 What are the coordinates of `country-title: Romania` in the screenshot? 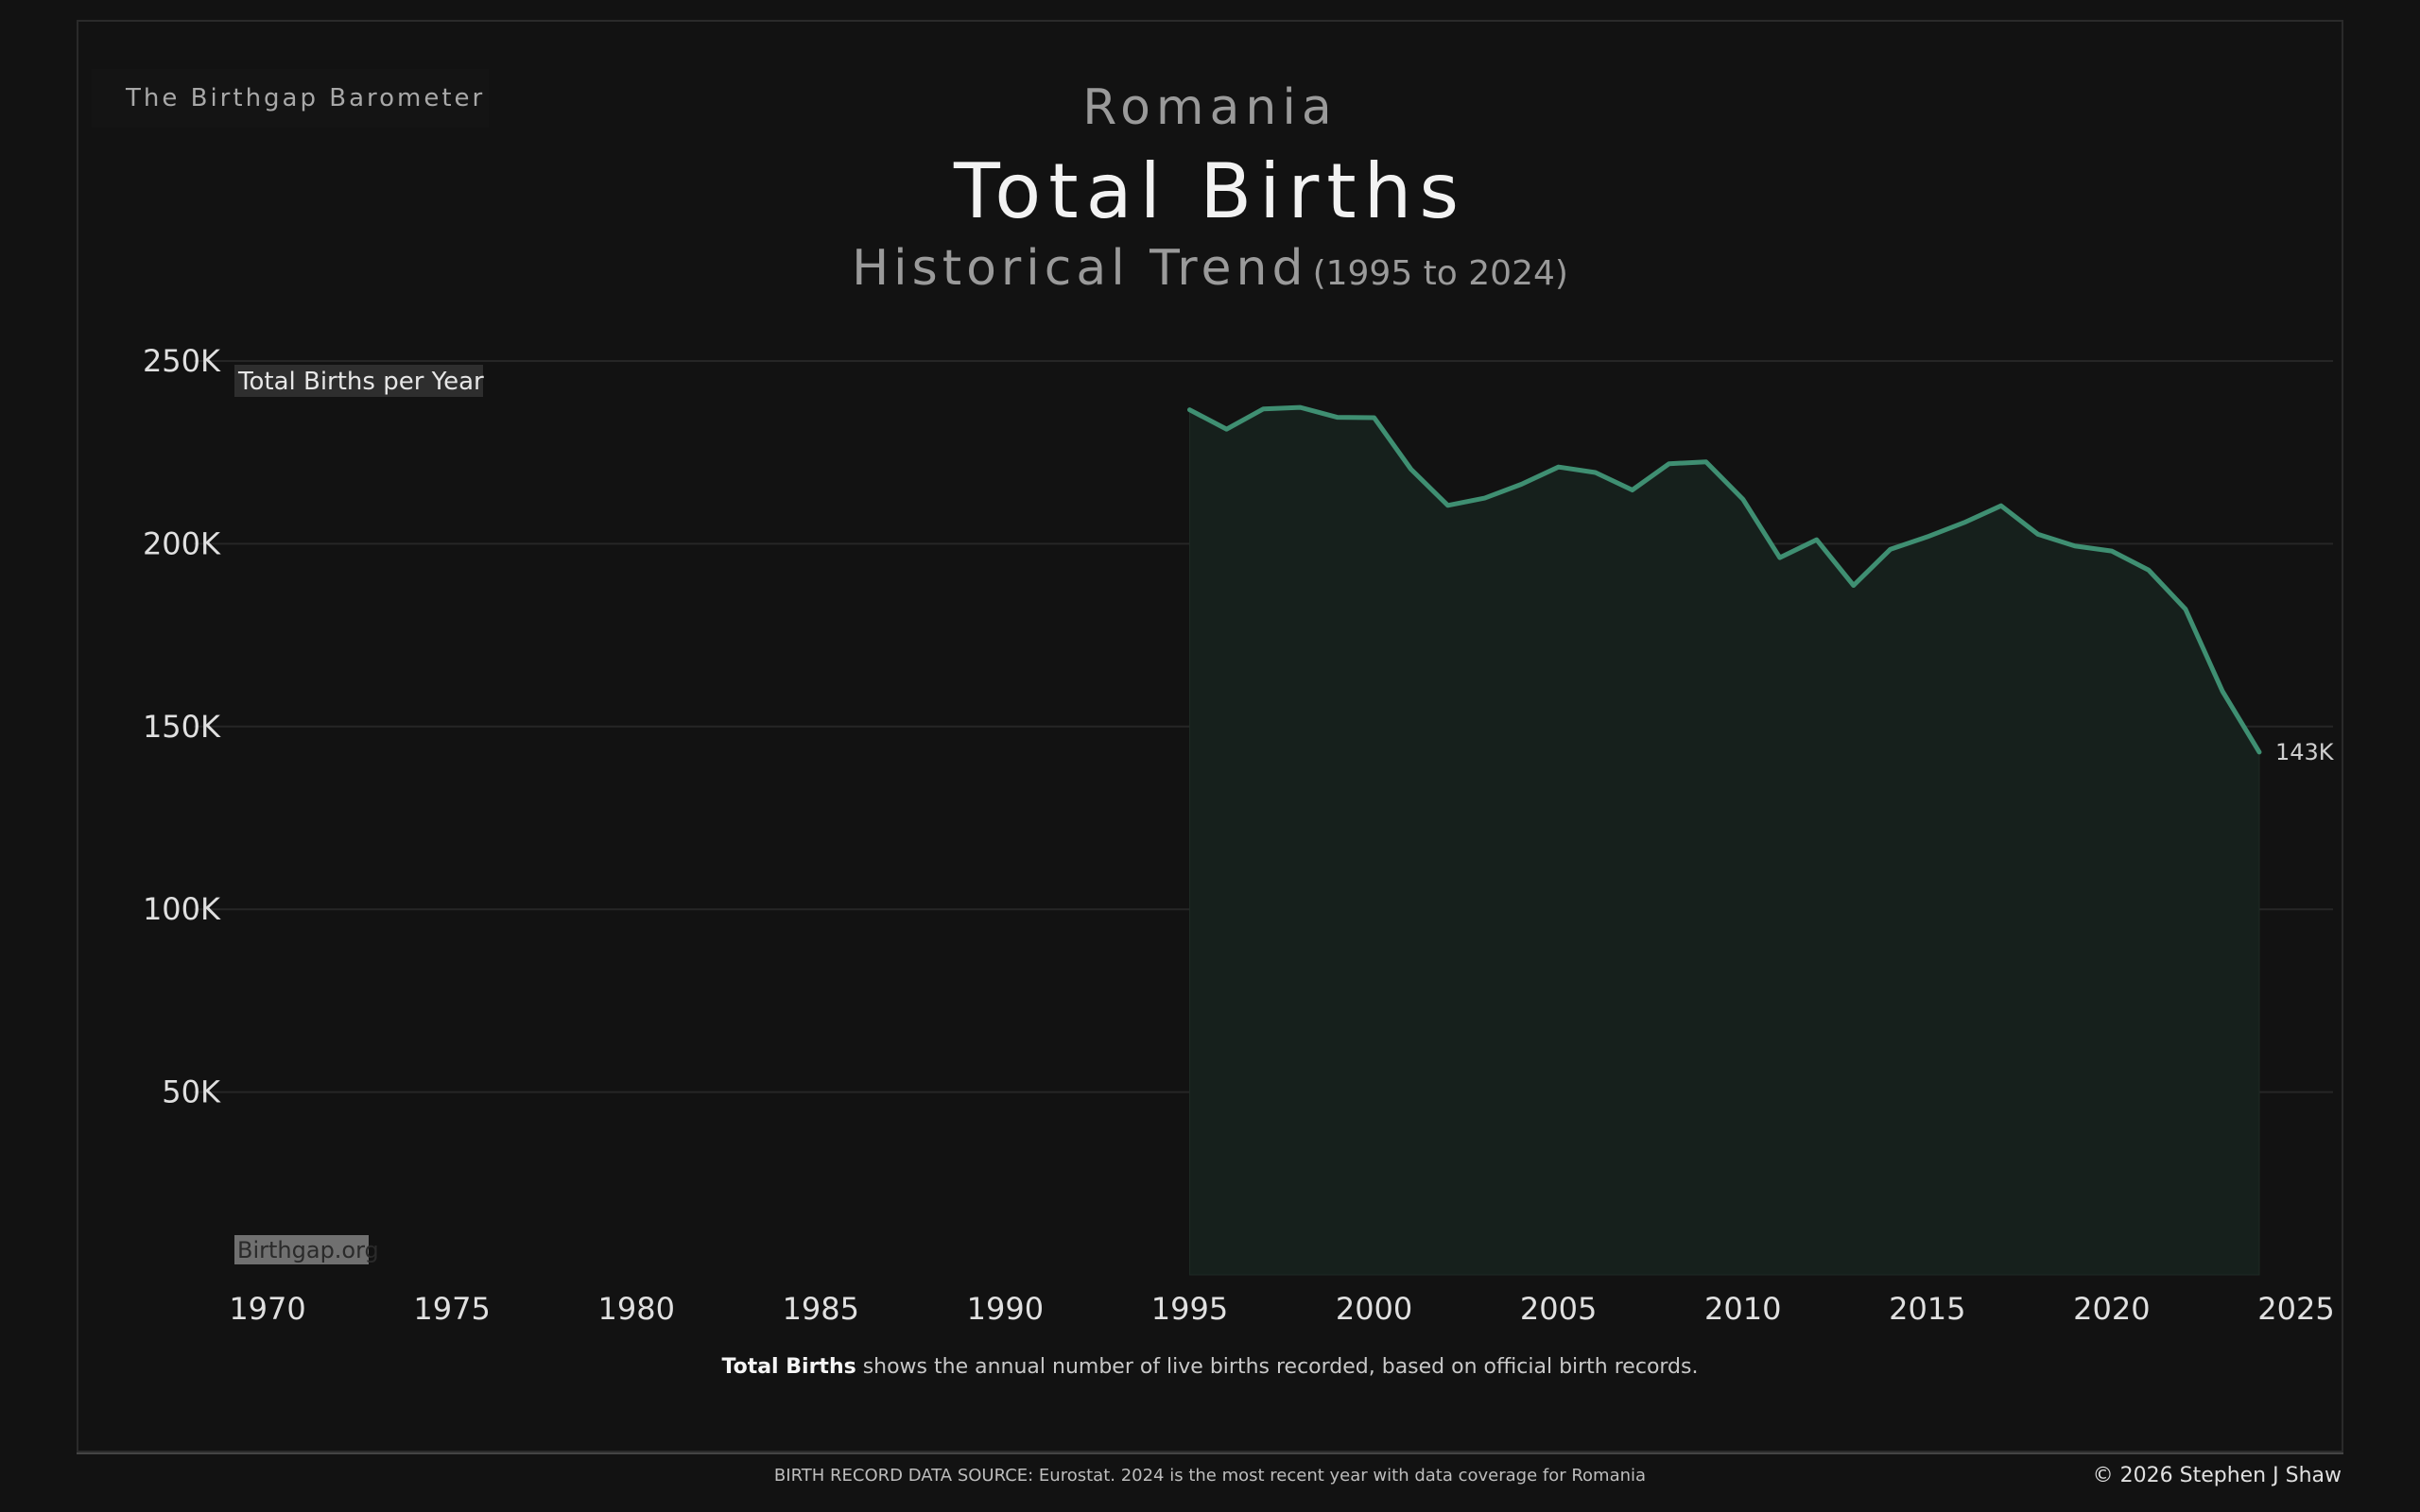 It's located at (1210, 107).